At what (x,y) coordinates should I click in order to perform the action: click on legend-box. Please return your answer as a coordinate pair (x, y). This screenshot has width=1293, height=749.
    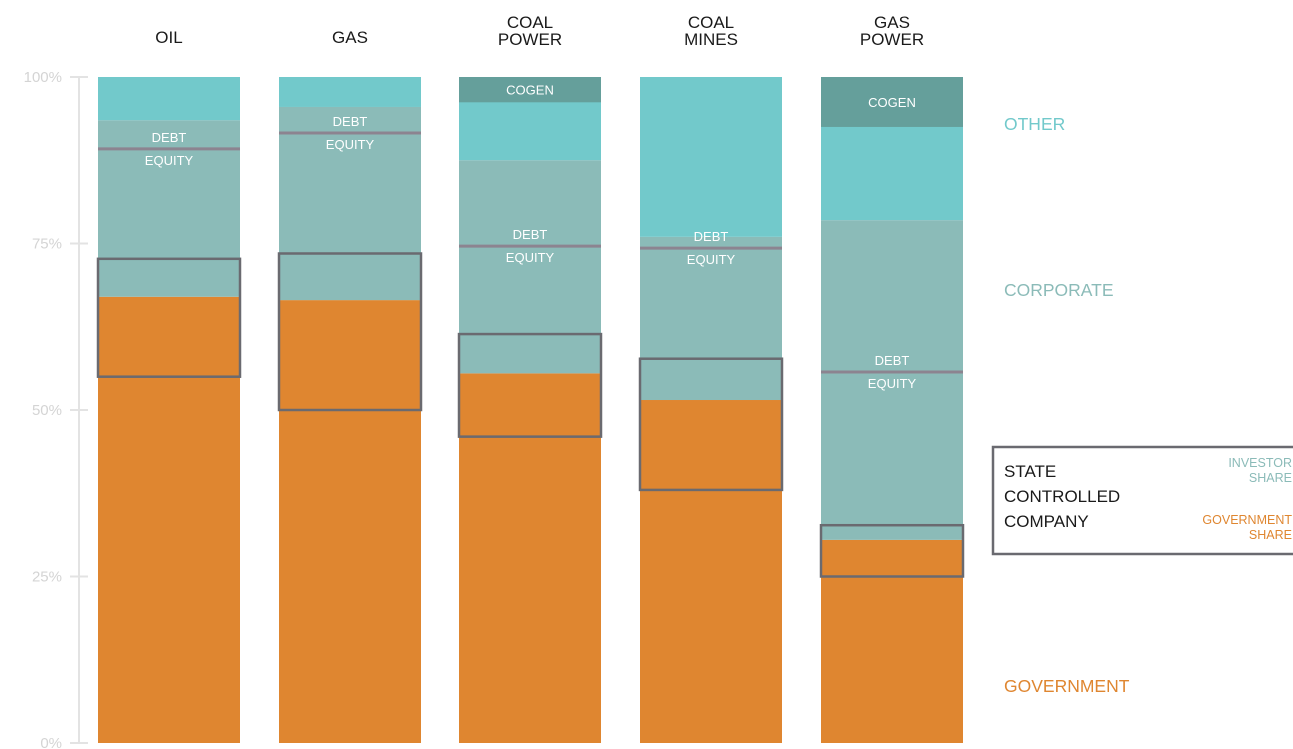
    Looking at the image, I should click on (1142, 500).